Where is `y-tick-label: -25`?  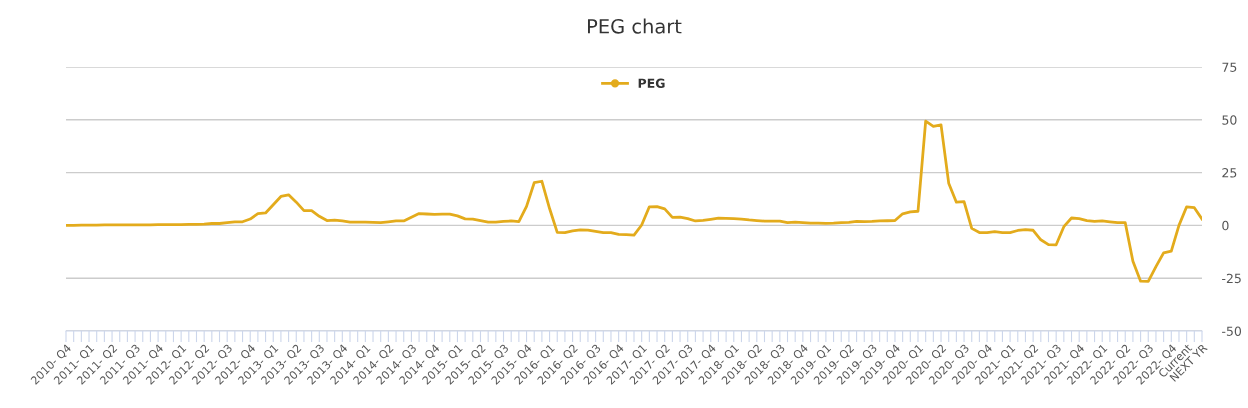
y-tick-label: -25 is located at coordinates (1231, 278).